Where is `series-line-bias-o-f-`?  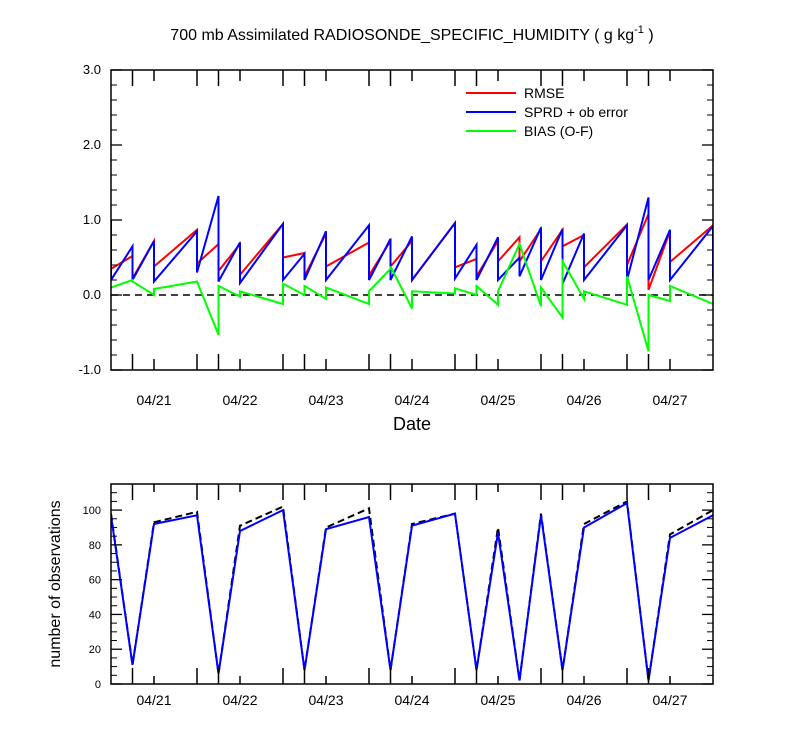
series-line-bias-o-f- is located at coordinates (412, 296).